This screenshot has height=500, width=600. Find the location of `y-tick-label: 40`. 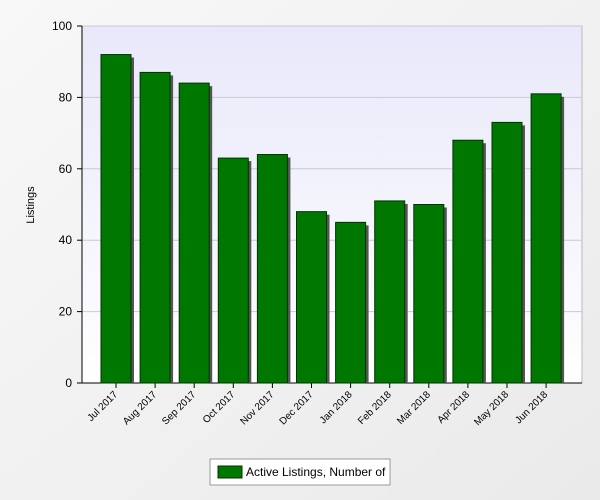

y-tick-label: 40 is located at coordinates (66, 240).